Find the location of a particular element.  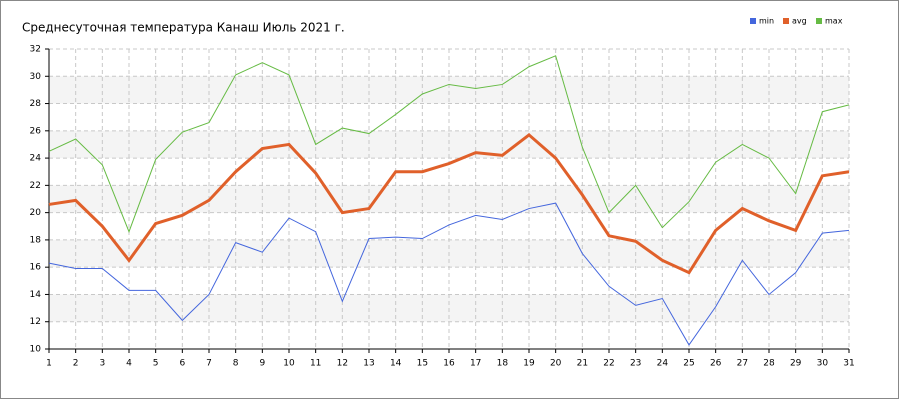

x-tick-label: 17 is located at coordinates (475, 364).